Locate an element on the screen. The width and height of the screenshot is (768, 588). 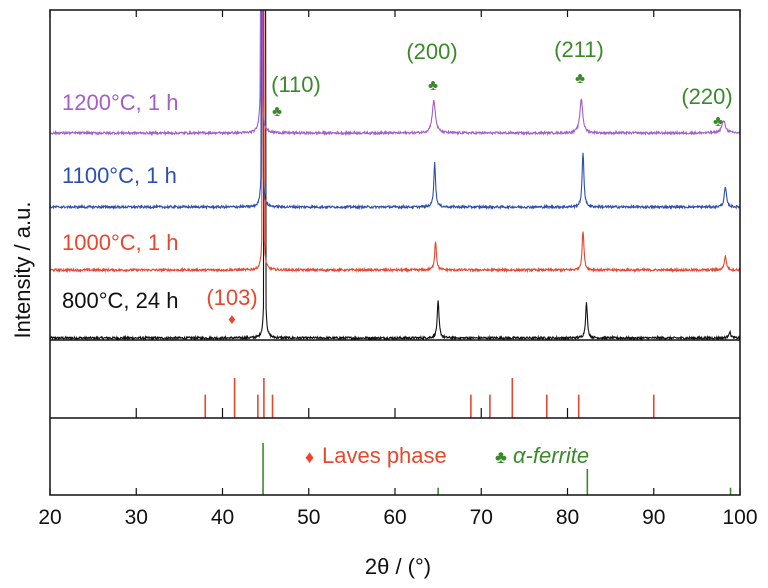
x-tick-label-2: 40 is located at coordinates (222, 517).